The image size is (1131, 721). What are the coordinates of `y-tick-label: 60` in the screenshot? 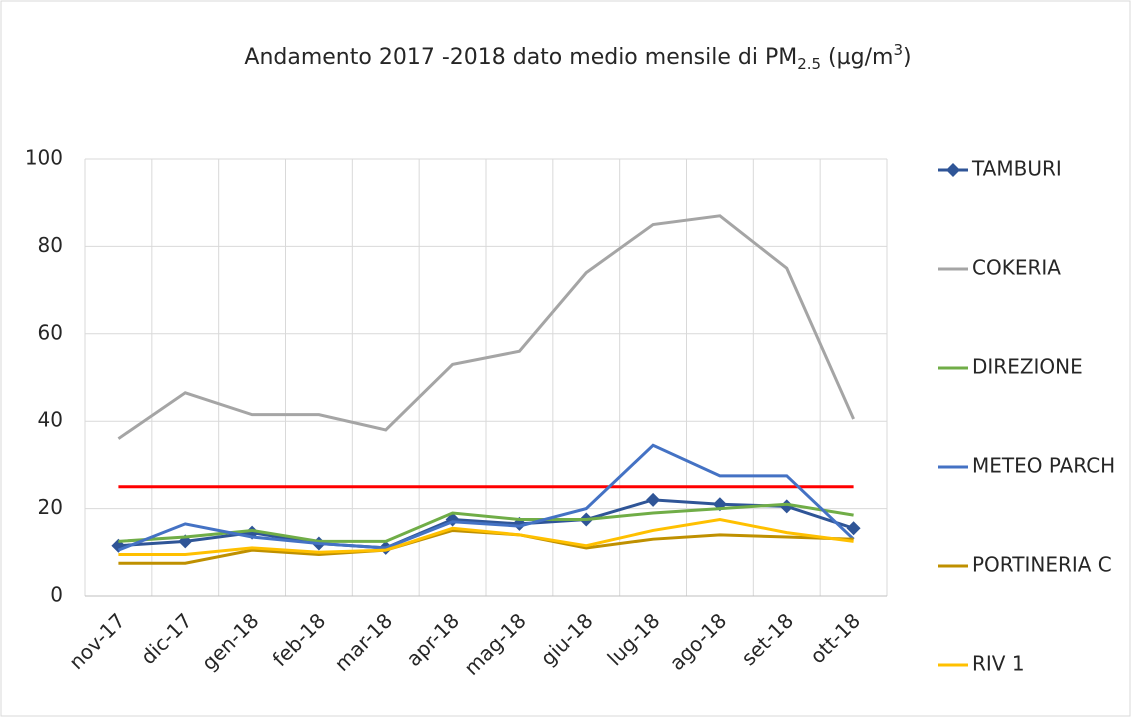 It's located at (50, 332).